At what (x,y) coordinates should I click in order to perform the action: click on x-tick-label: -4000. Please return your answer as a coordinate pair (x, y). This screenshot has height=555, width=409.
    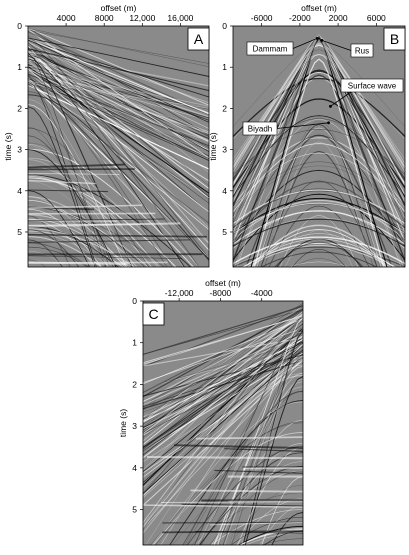
    Looking at the image, I should click on (262, 293).